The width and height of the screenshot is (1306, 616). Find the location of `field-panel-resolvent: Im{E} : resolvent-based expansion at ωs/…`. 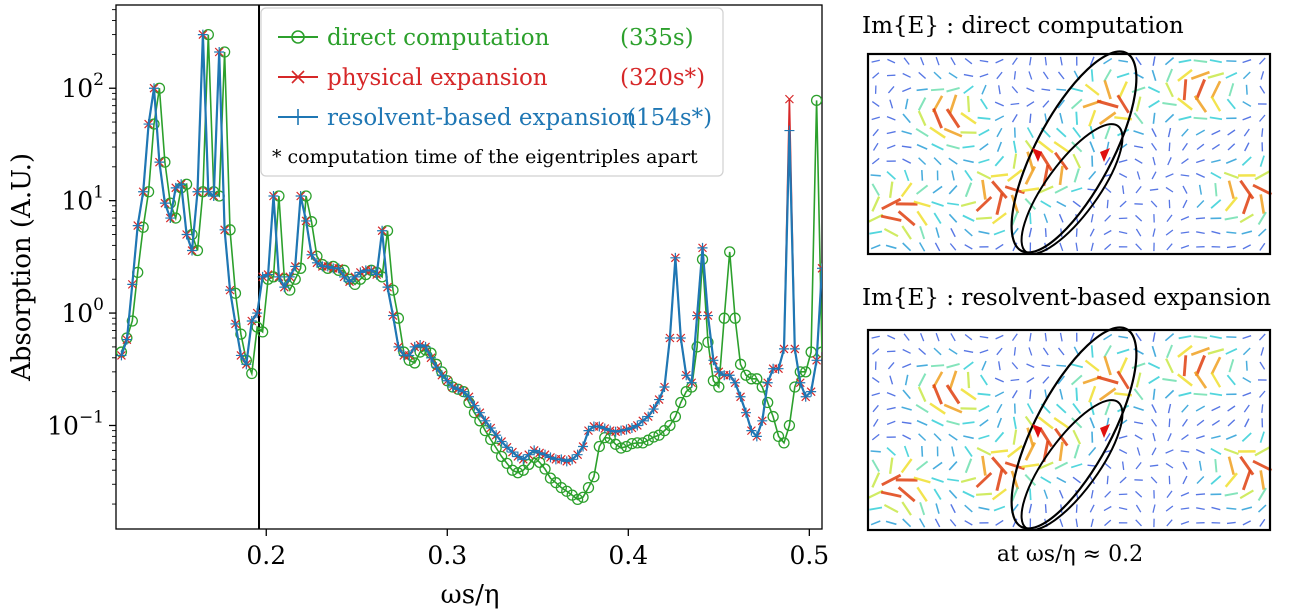

field-panel-resolvent: Im{E} : resolvent-based expansion at ωs/… is located at coordinates (1067, 426).